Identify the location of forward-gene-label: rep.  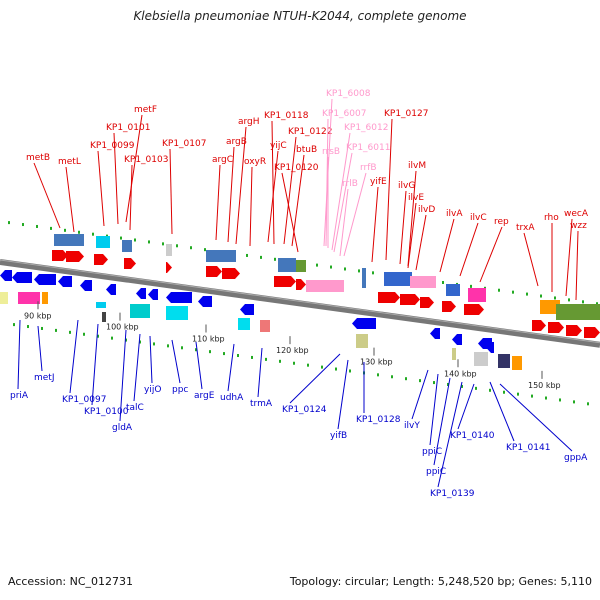
(501, 222).